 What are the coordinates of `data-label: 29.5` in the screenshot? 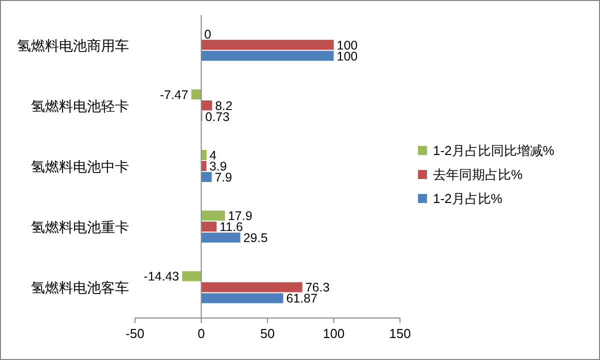 It's located at (255, 238).